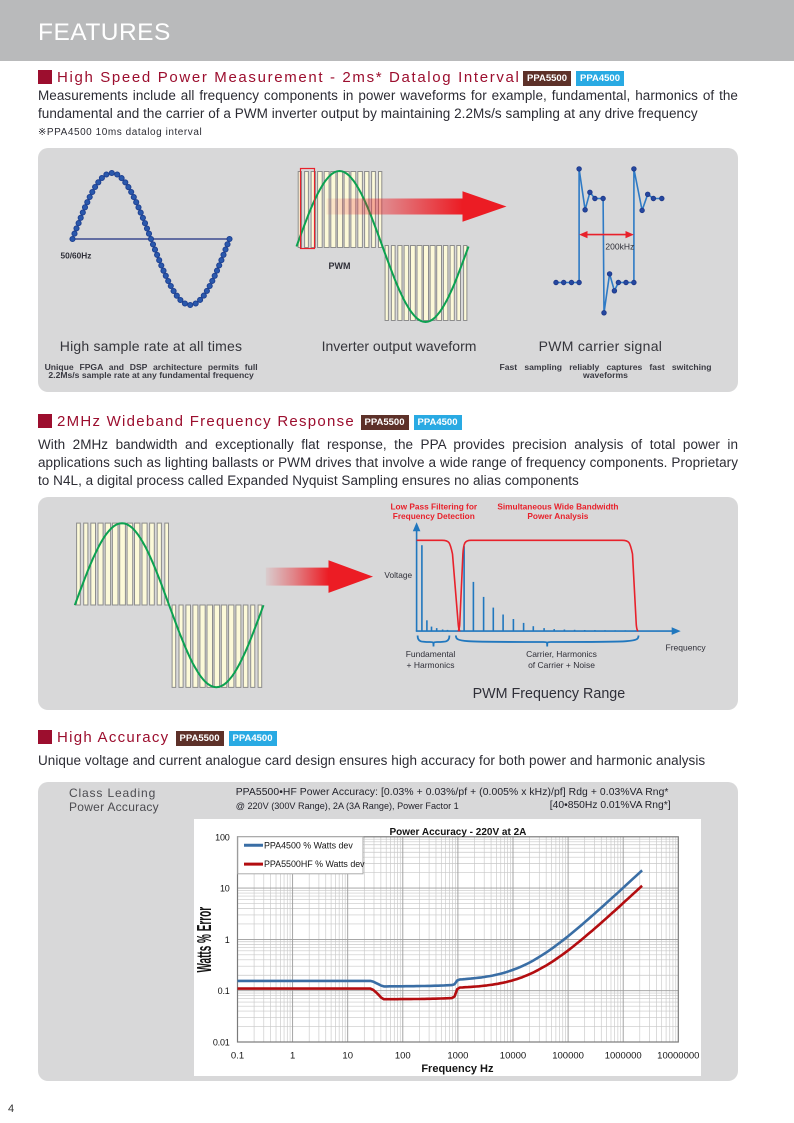 The width and height of the screenshot is (794, 1123). What do you see at coordinates (457, 832) in the screenshot?
I see `svg-text: Power Accuracy - 220V at 2A` at bounding box center [457, 832].